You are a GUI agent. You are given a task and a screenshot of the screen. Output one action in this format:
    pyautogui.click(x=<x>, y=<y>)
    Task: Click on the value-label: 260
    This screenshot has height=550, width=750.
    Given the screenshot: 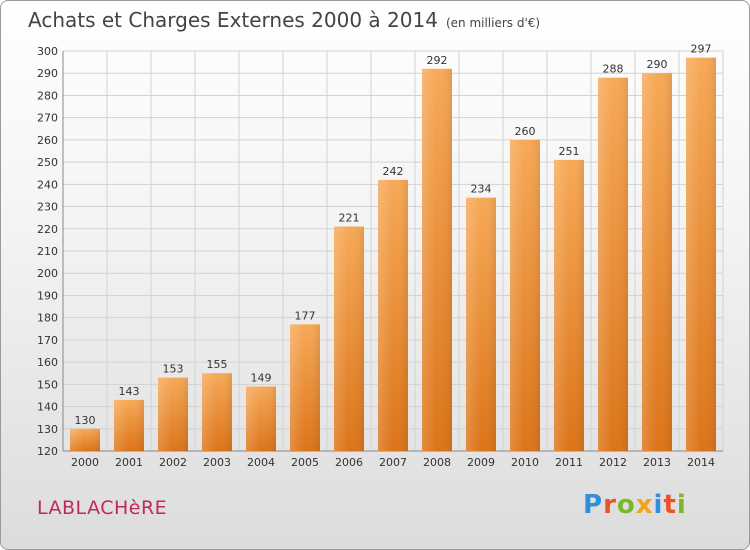 What is the action you would take?
    pyautogui.click(x=525, y=131)
    